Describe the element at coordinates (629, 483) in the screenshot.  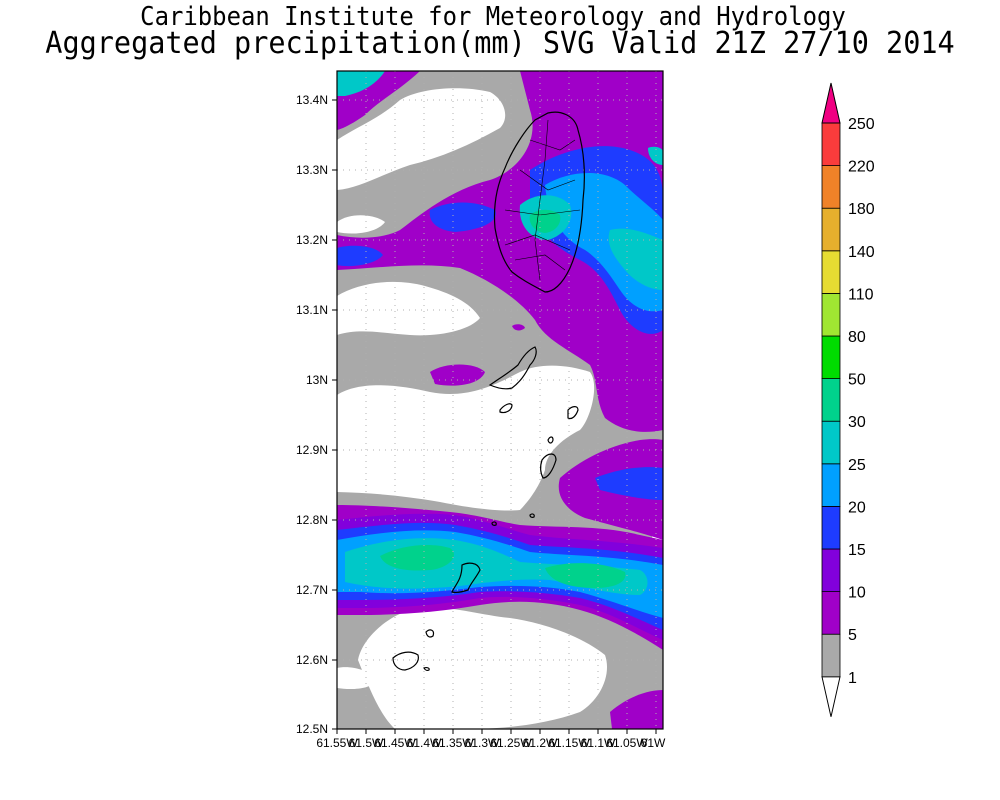
I see `field-15-20-east-mid` at that location.